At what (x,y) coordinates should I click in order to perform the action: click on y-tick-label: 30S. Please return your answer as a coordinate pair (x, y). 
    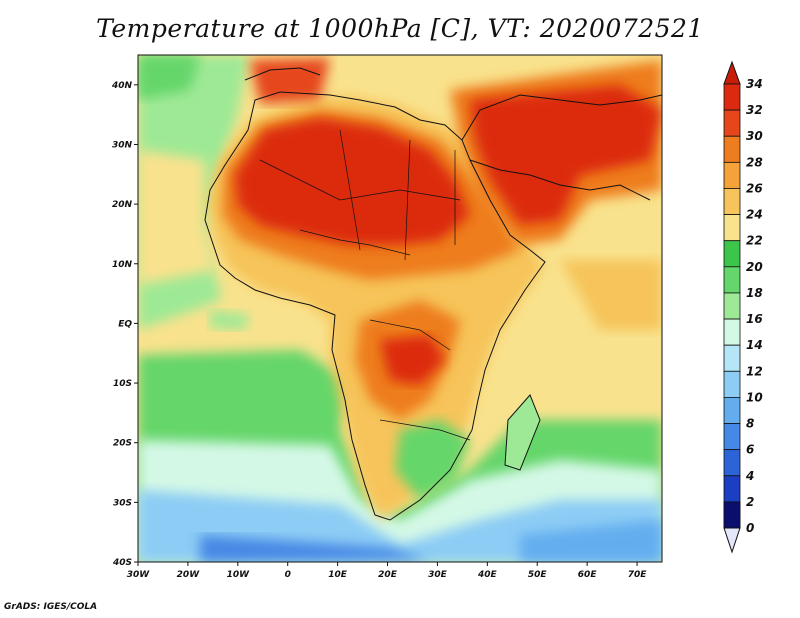
    Looking at the image, I should click on (122, 503).